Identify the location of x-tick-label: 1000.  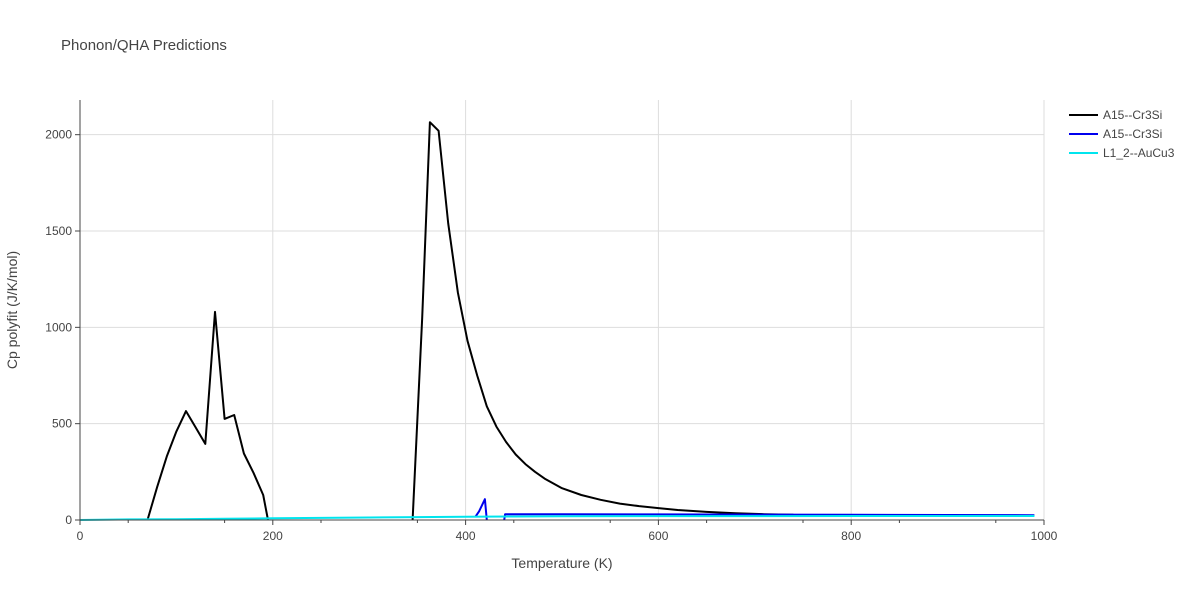
(1044, 536).